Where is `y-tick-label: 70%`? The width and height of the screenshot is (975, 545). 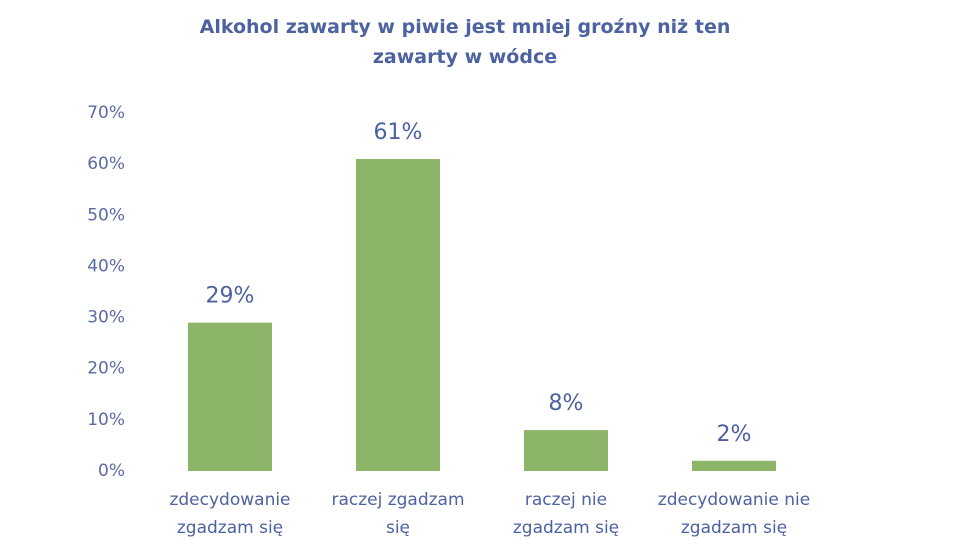
y-tick-label: 70% is located at coordinates (106, 113).